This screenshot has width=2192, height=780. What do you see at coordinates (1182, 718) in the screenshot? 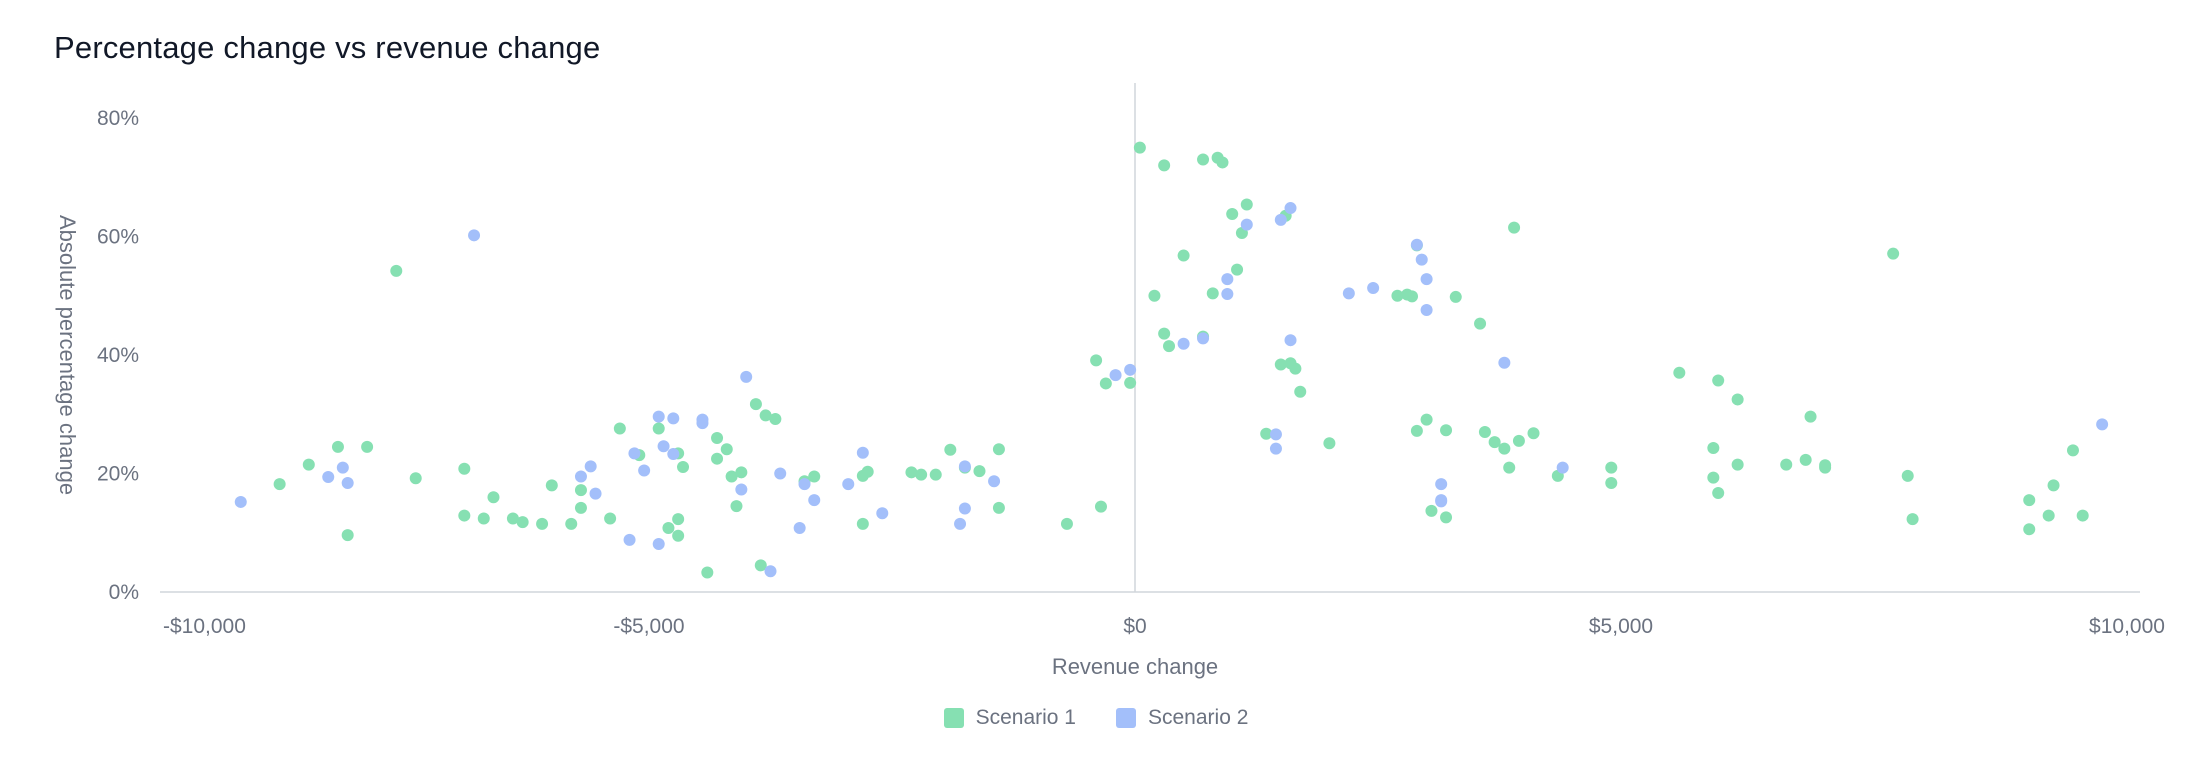
I see `legend-item-scenario-2: Scenario 2` at bounding box center [1182, 718].